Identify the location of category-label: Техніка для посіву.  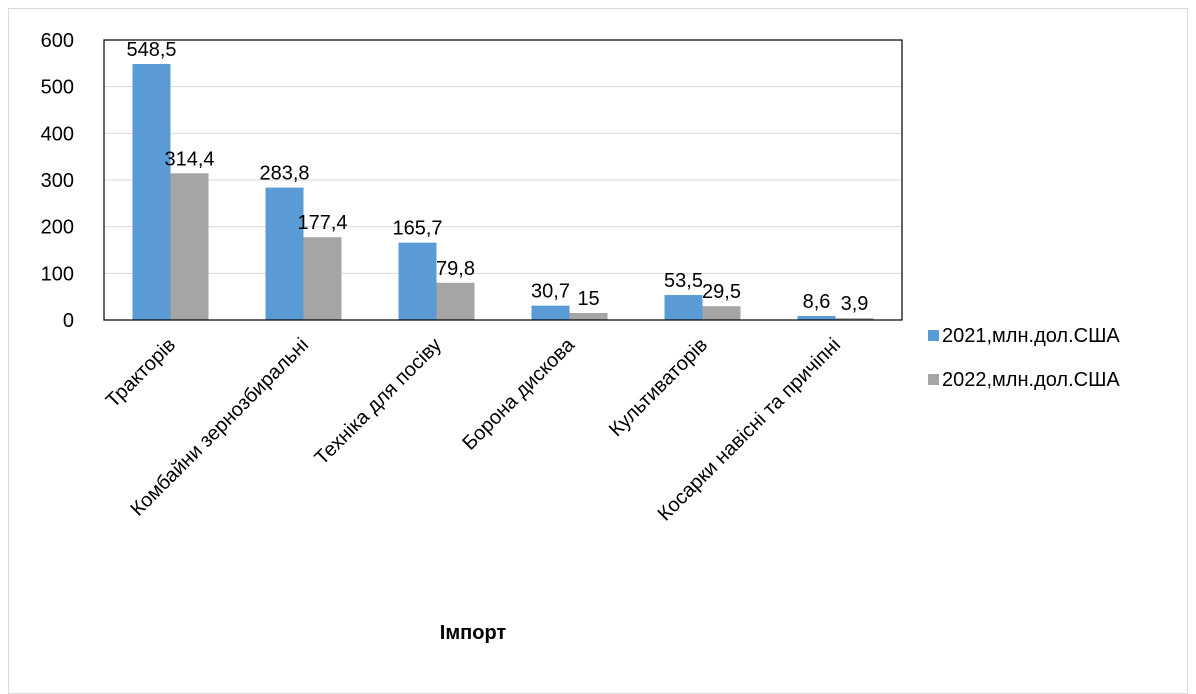
(378, 401).